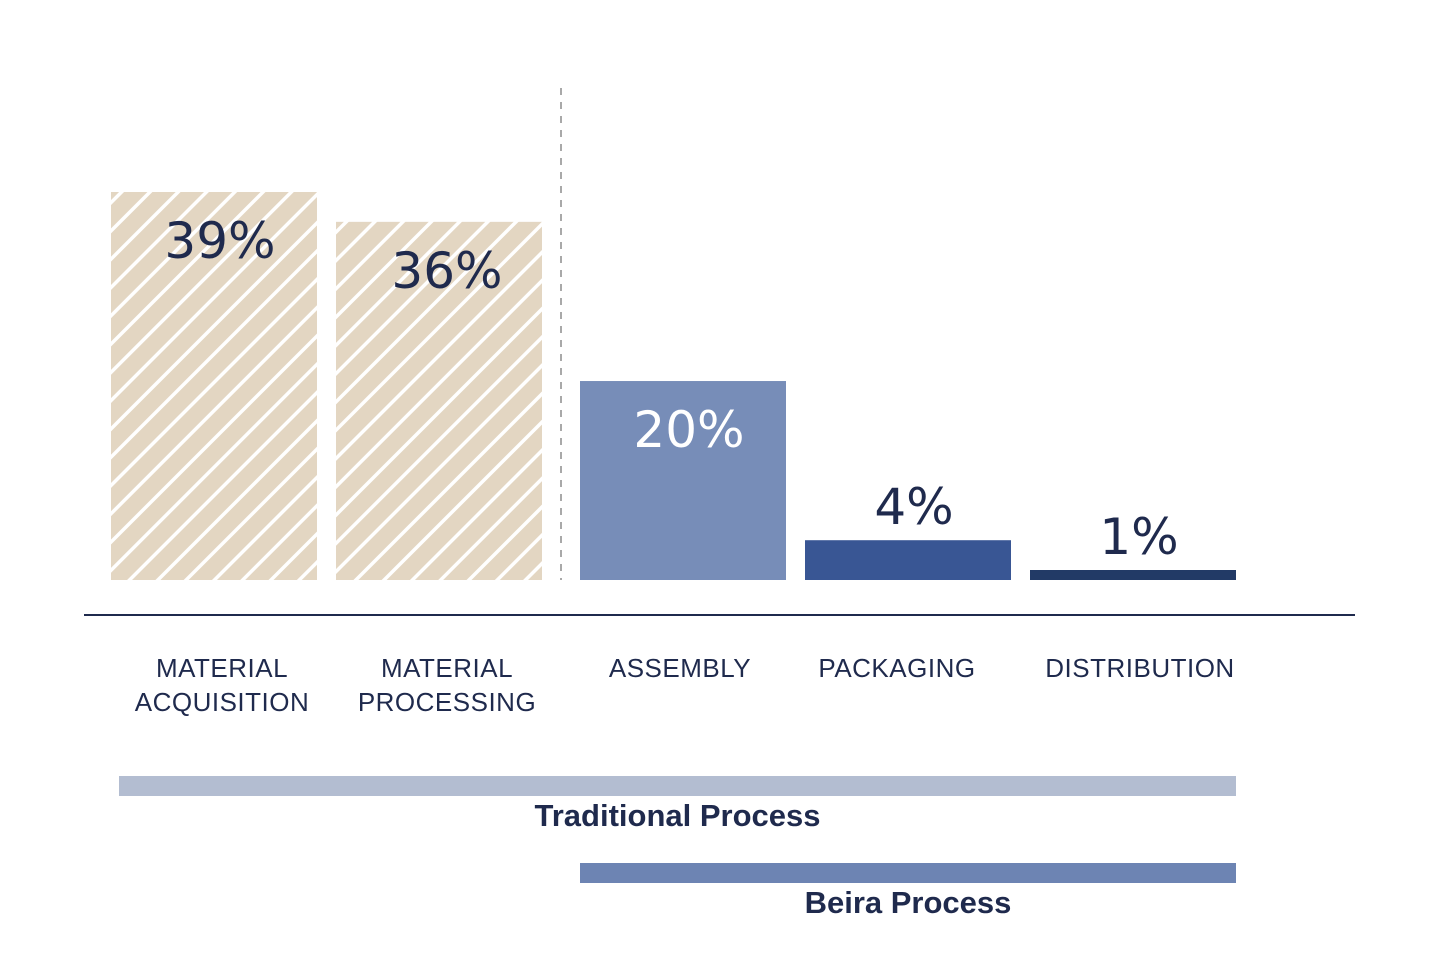 The image size is (1440, 973). I want to click on value-label-1: 36%, so click(446, 271).